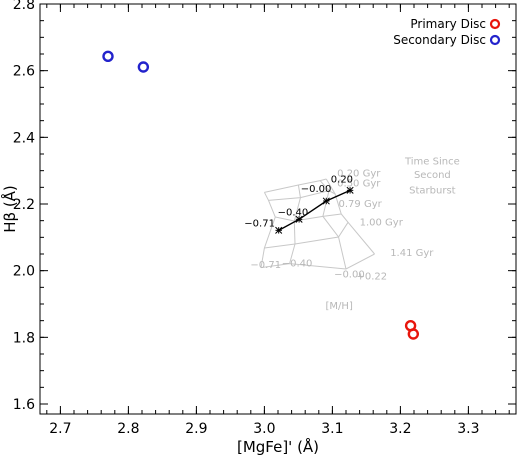 The height and width of the screenshot is (459, 520). What do you see at coordinates (264, 429) in the screenshot?
I see `x-tick-label: 3.0` at bounding box center [264, 429].